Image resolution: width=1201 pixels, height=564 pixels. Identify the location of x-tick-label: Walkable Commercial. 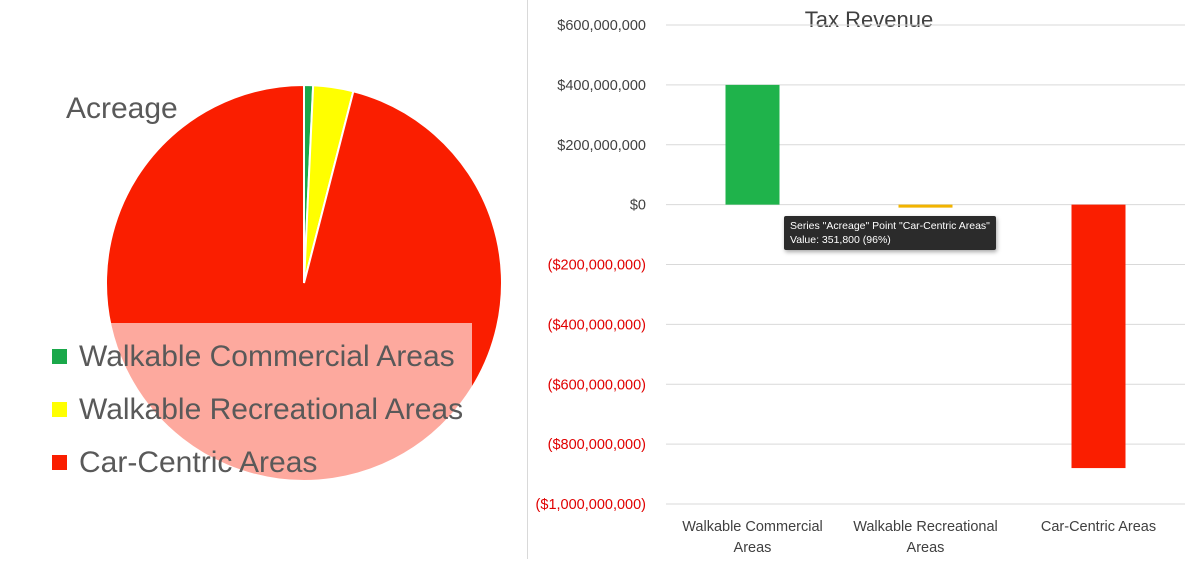
(752, 527).